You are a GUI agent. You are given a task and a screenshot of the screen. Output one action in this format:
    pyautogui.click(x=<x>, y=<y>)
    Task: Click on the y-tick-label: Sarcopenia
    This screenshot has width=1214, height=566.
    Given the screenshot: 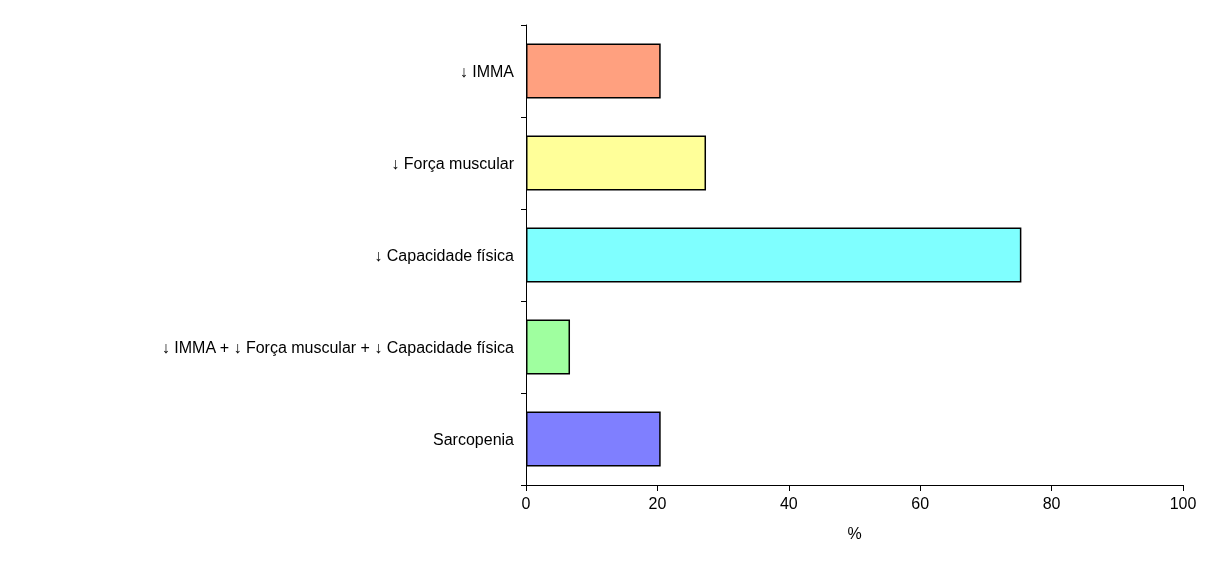 What is the action you would take?
    pyautogui.click(x=474, y=439)
    